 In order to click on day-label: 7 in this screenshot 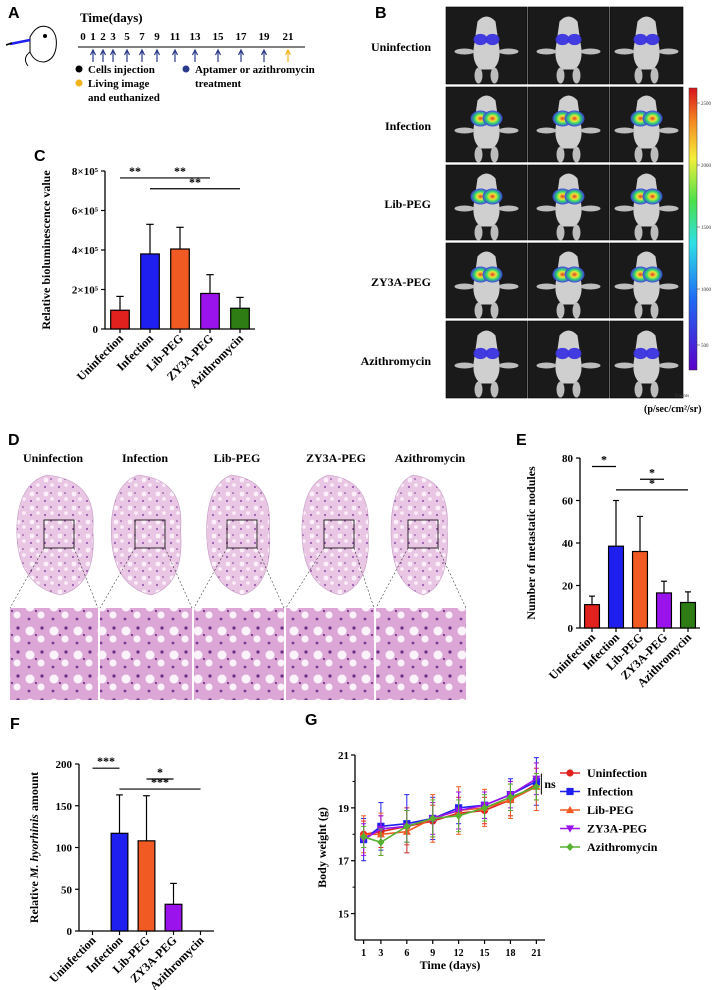, I will do `click(142, 37)`.